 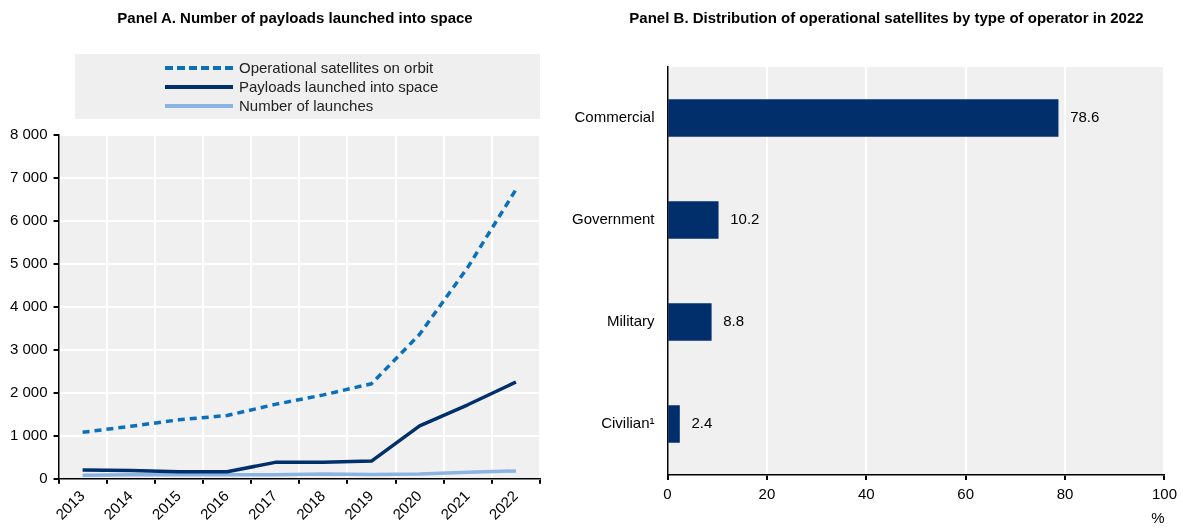 What do you see at coordinates (1158, 518) in the screenshot?
I see `x-axis-title: %` at bounding box center [1158, 518].